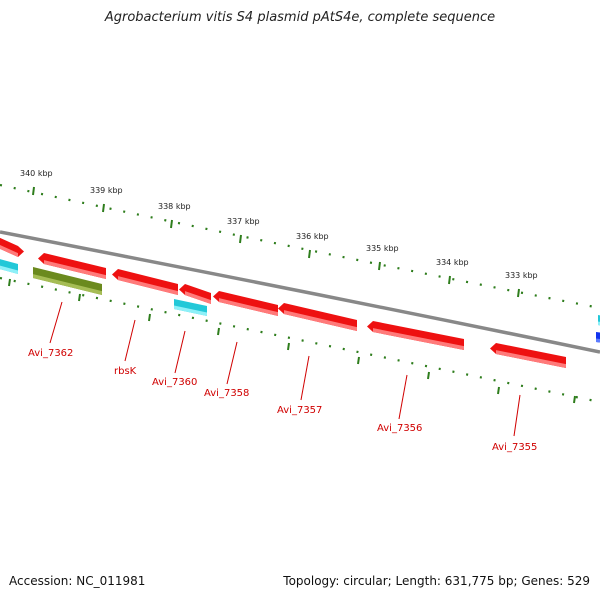 This screenshot has width=600, height=600. Describe the element at coordinates (77, 581) in the screenshot. I see `accession-text: Accession: NC_011981` at that location.